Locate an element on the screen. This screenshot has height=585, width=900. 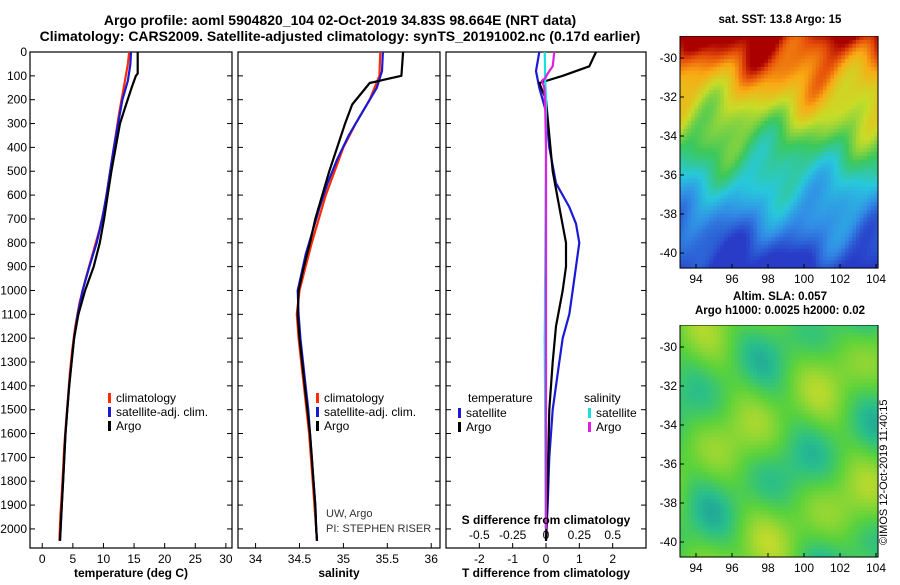
x-tick-label-s: 0.5 is located at coordinates (612, 535).